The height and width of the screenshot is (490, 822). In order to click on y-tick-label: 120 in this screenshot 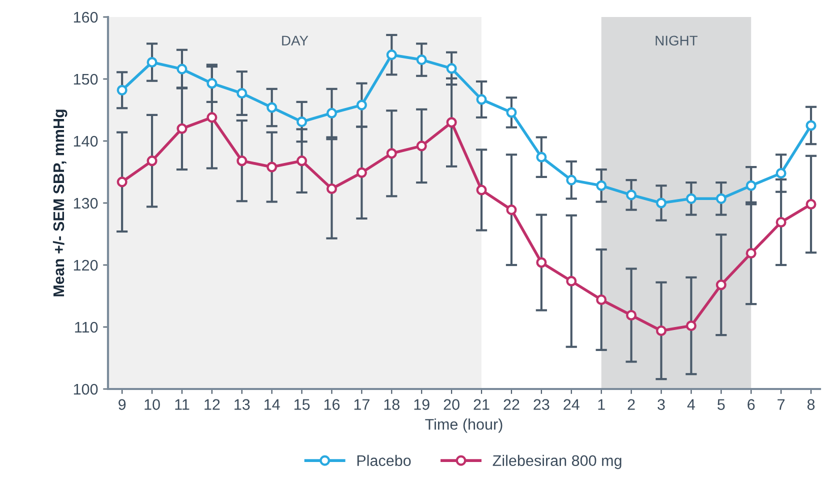, I will do `click(86, 265)`.